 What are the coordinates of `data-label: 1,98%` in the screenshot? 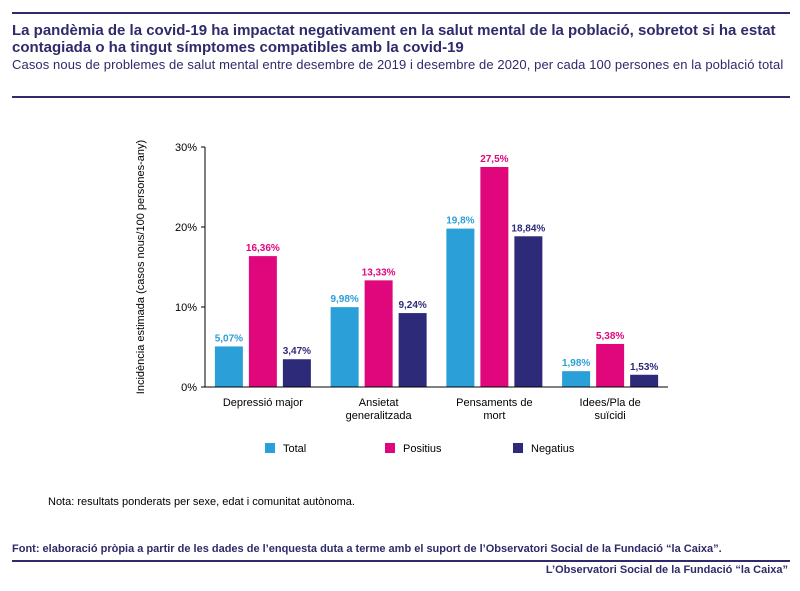 It's located at (576, 363).